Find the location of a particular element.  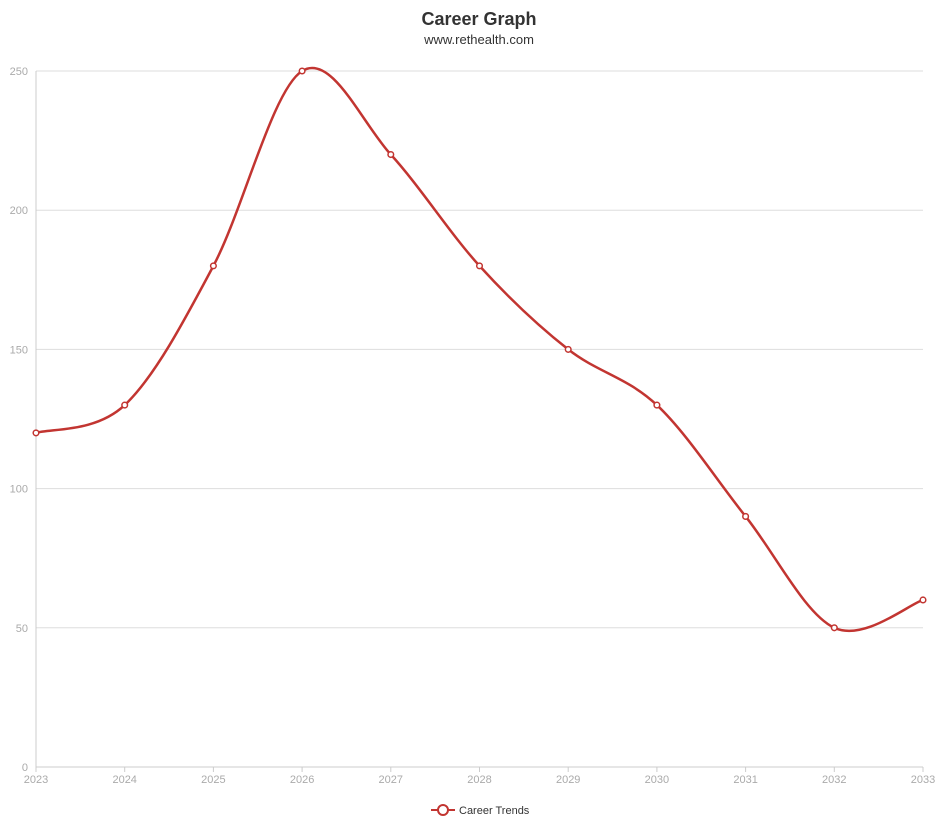

x-tick-label: 2023 is located at coordinates (36, 780).